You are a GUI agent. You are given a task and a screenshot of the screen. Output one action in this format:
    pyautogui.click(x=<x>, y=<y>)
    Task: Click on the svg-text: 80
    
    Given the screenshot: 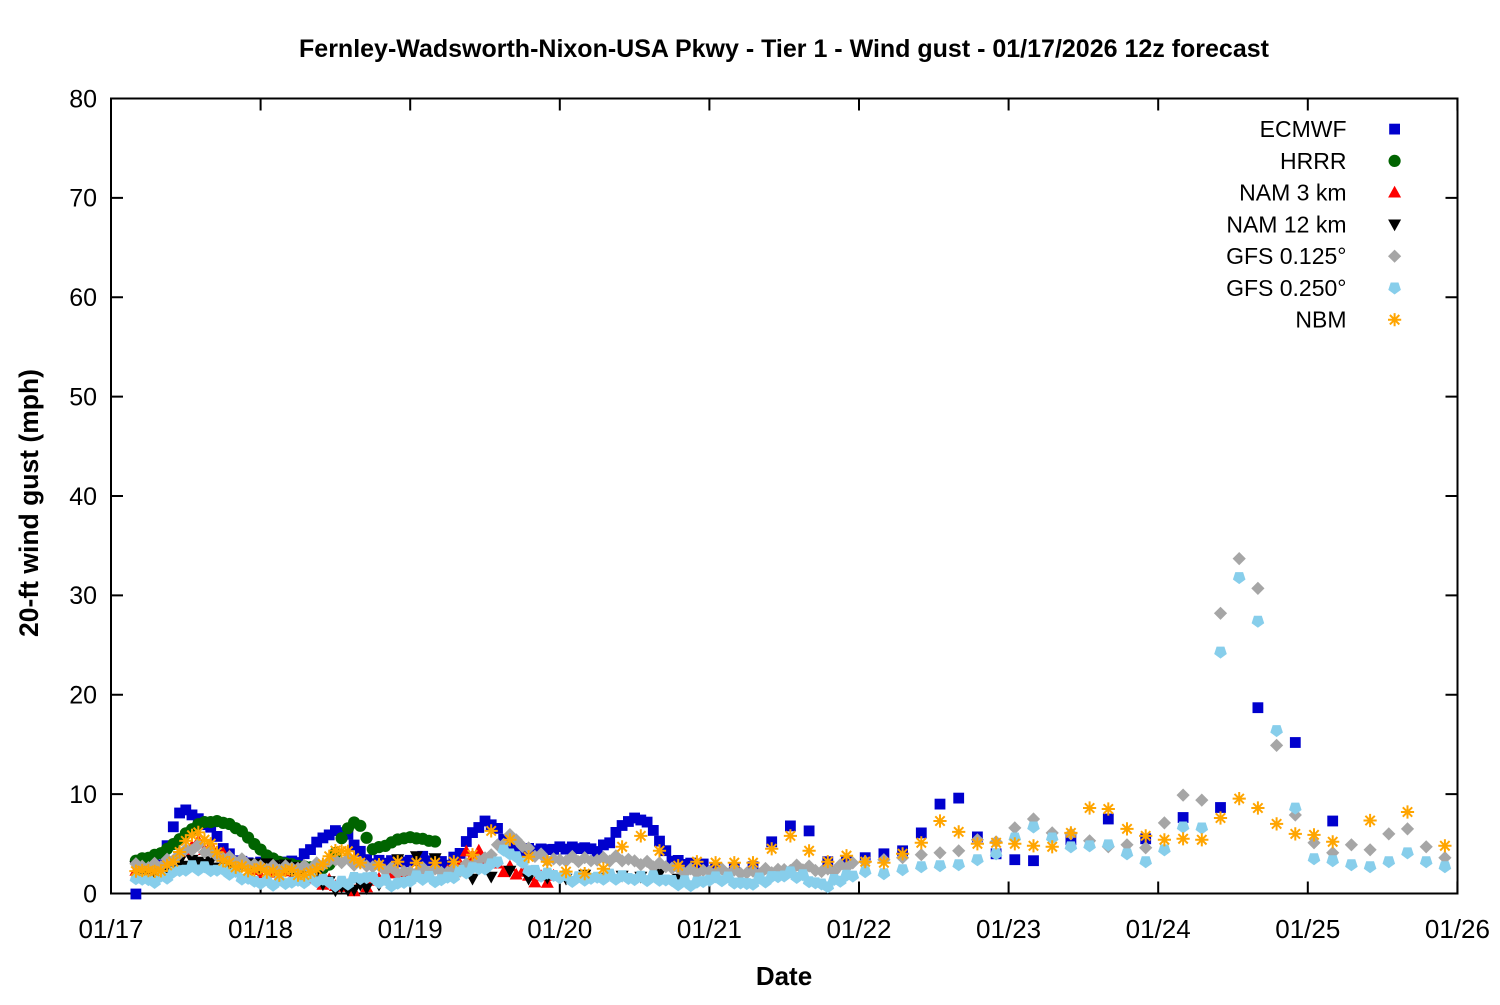 What is the action you would take?
    pyautogui.click(x=83, y=99)
    